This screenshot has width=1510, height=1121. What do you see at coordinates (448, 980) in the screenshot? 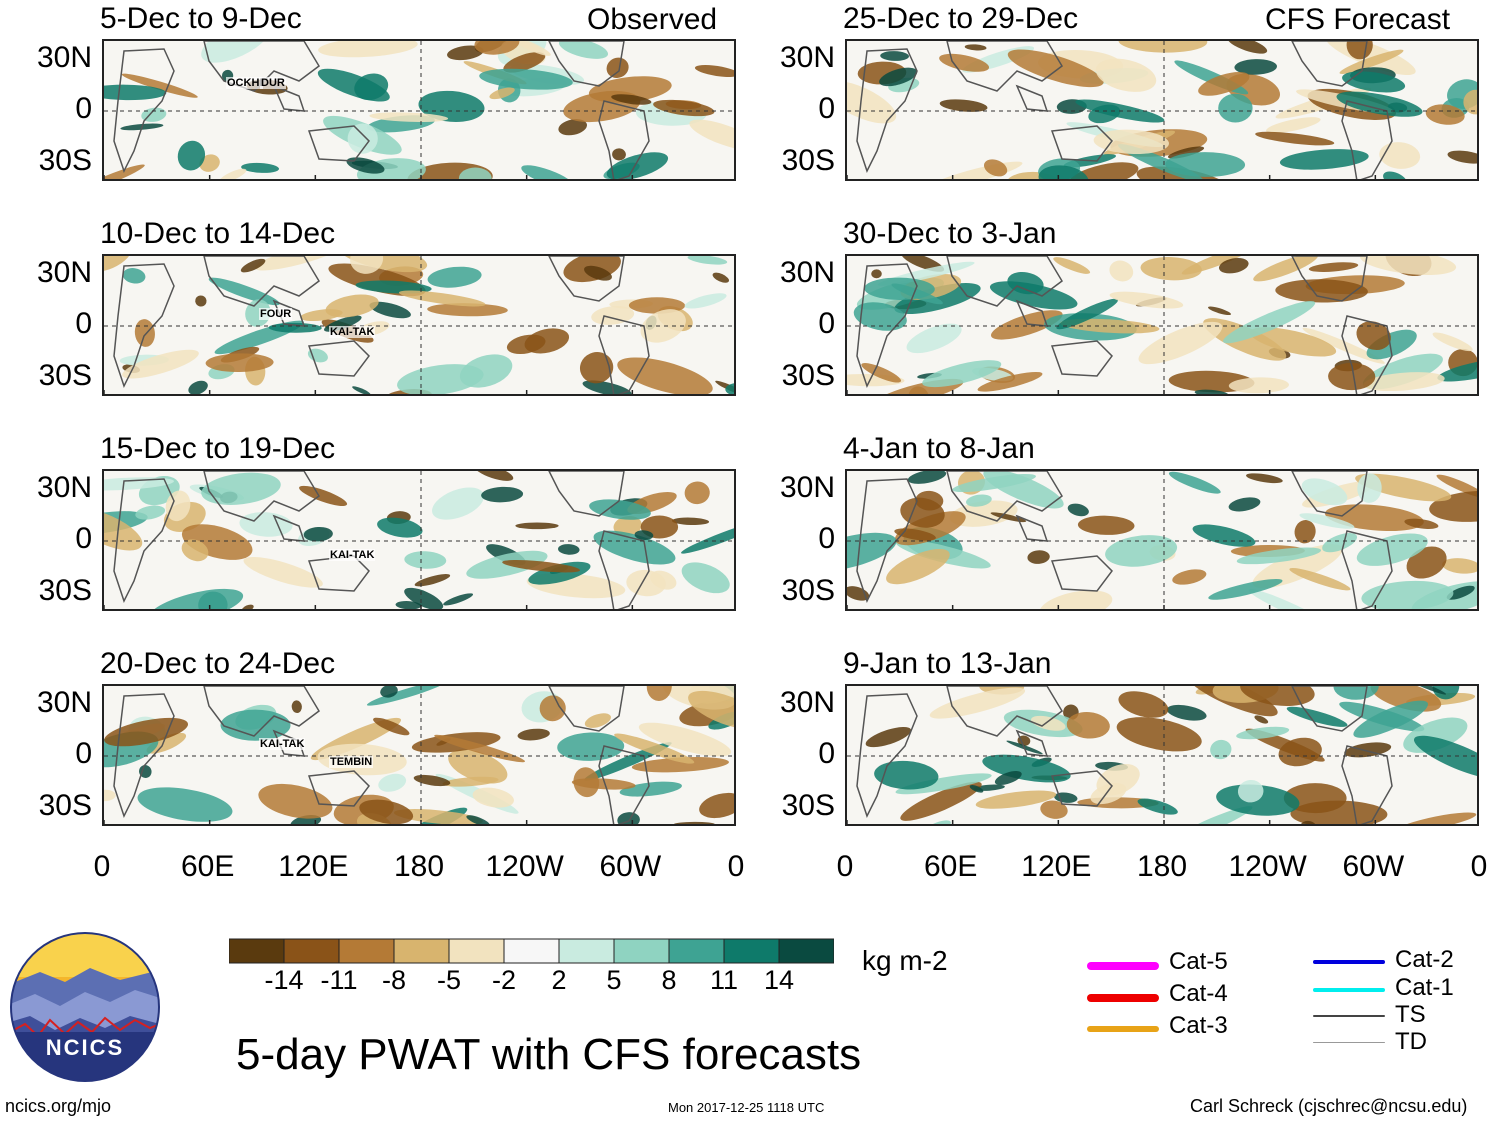
I see `colorbar-tick-label: -5` at bounding box center [448, 980].